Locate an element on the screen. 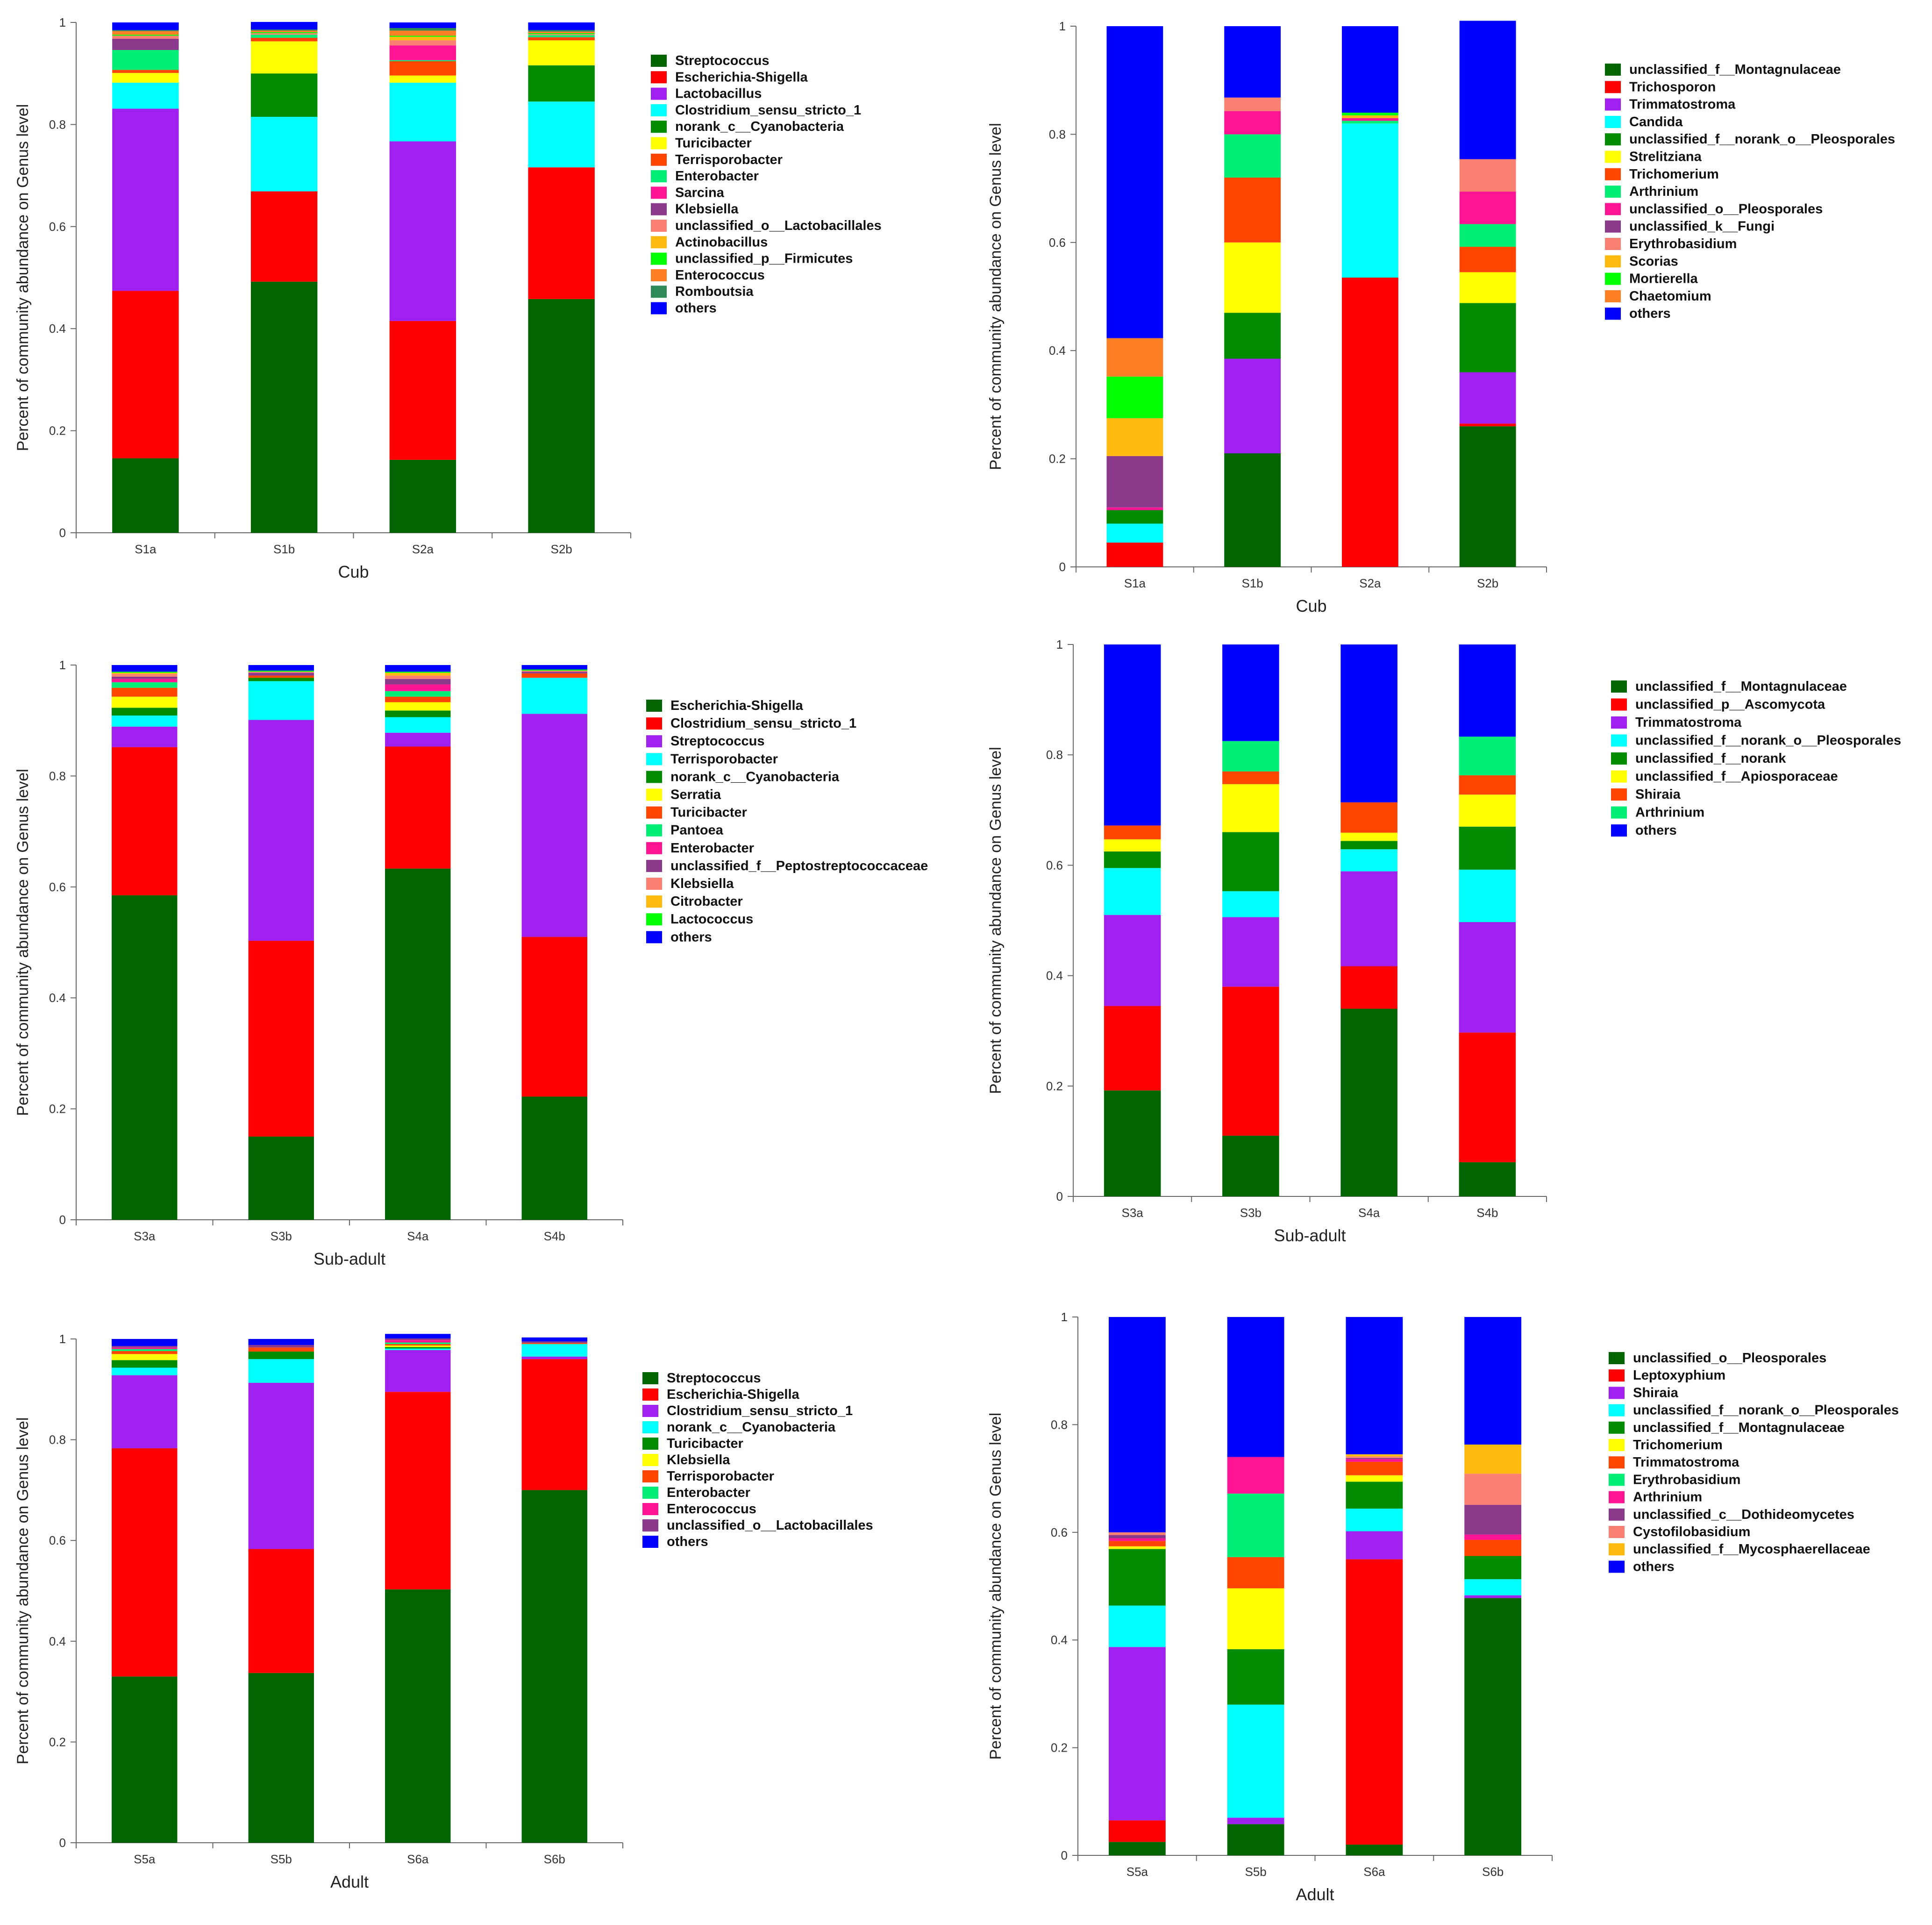  legend-label: unclassified_f__Montagnulaceae is located at coordinates (1735, 69).